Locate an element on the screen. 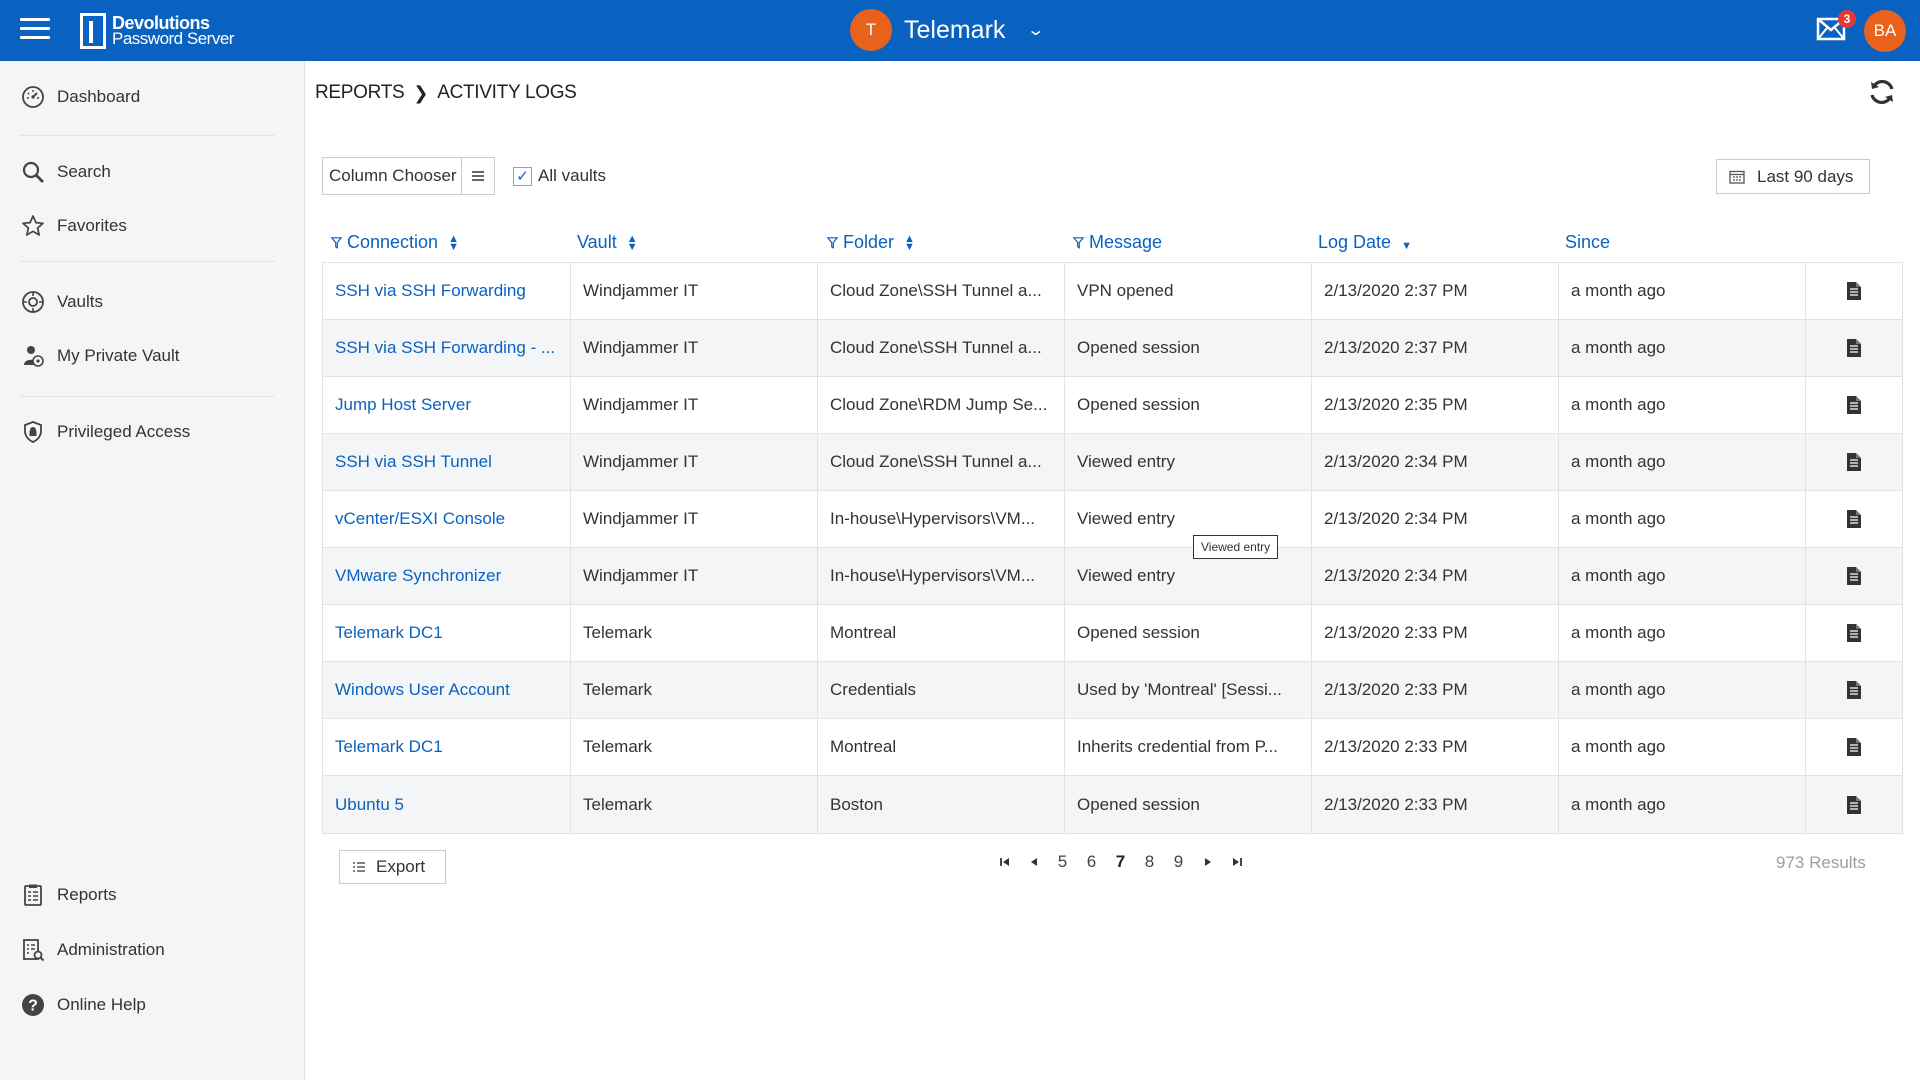  sidebar-item-vaults: Vaults is located at coordinates (61, 302).